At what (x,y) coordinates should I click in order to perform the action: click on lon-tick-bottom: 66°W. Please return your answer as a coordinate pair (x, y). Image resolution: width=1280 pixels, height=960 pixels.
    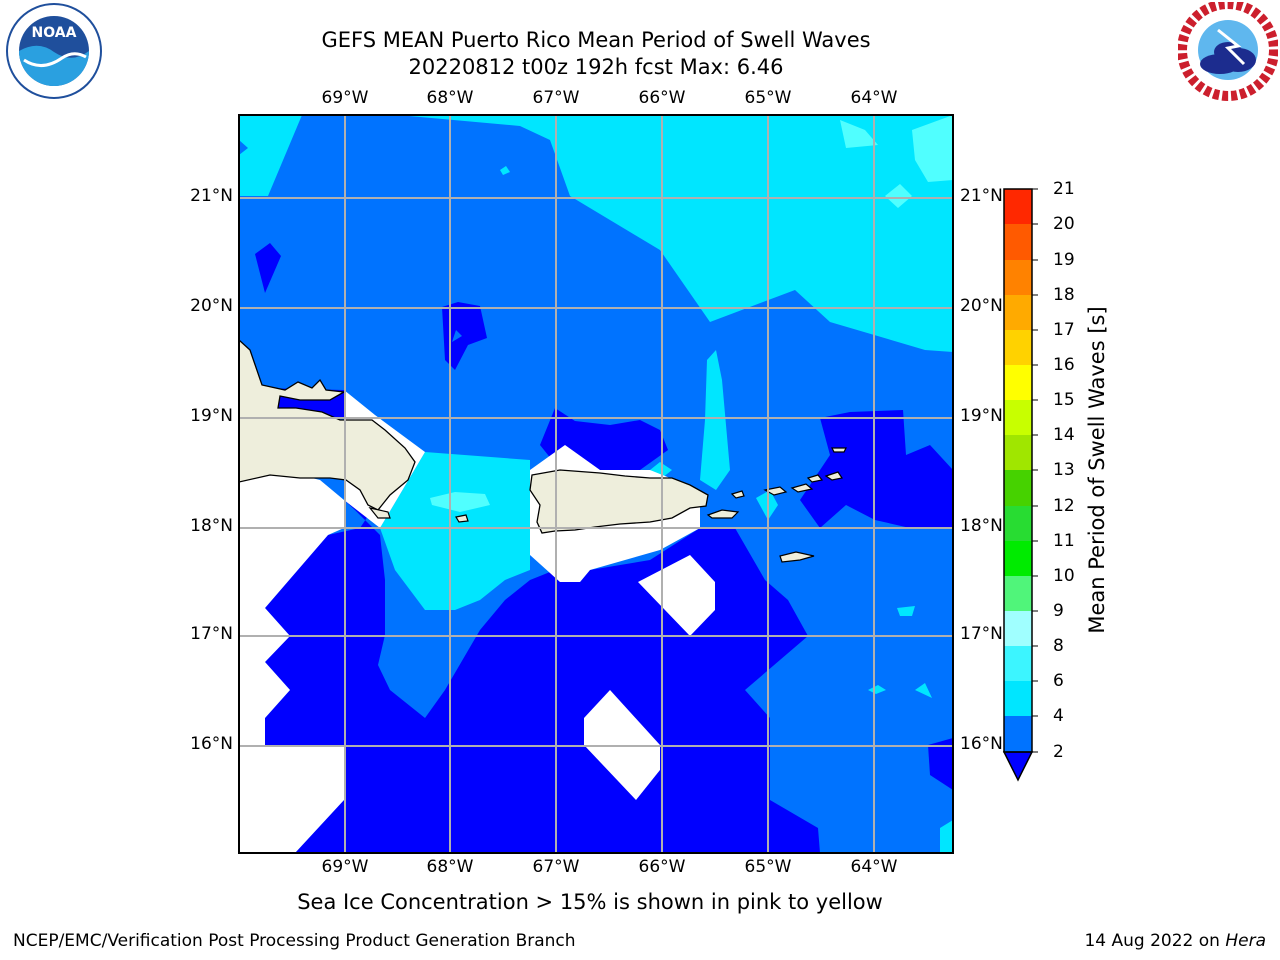
    Looking at the image, I should click on (662, 867).